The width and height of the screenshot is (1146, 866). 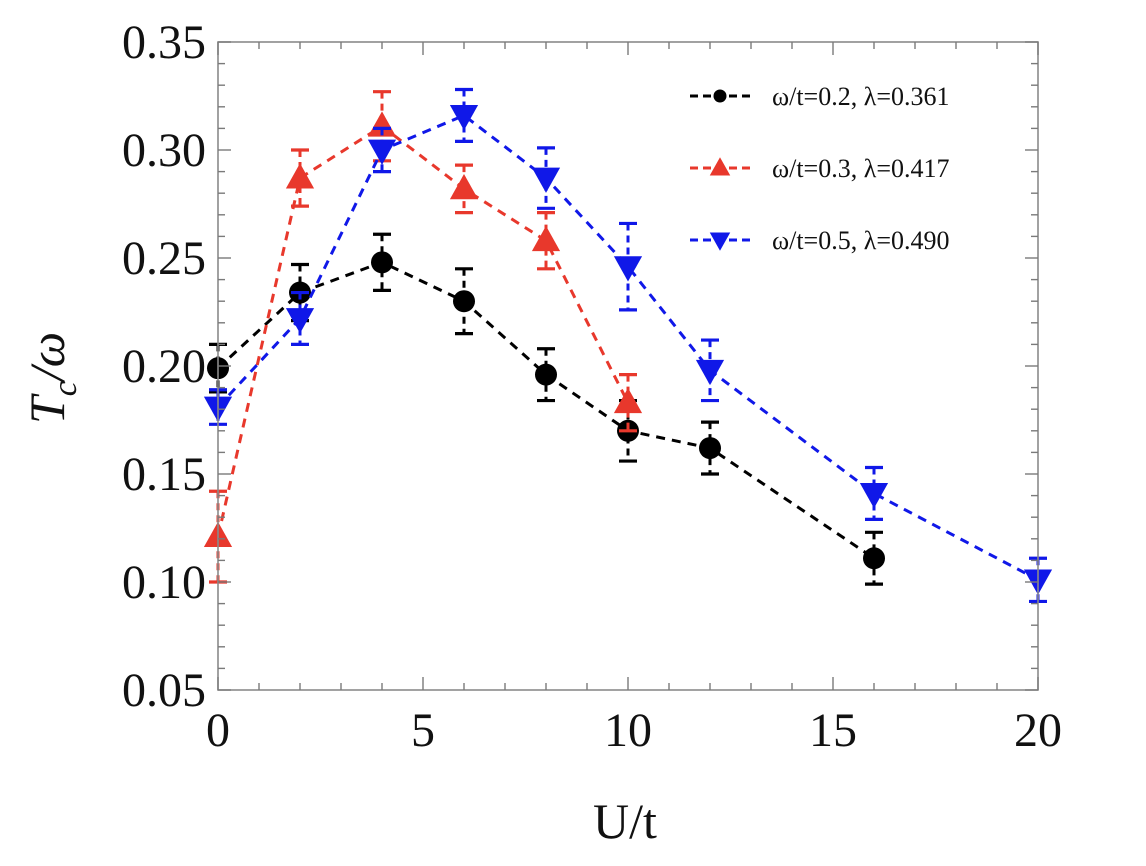 What do you see at coordinates (1038, 730) in the screenshot?
I see `x-tick-label: 20` at bounding box center [1038, 730].